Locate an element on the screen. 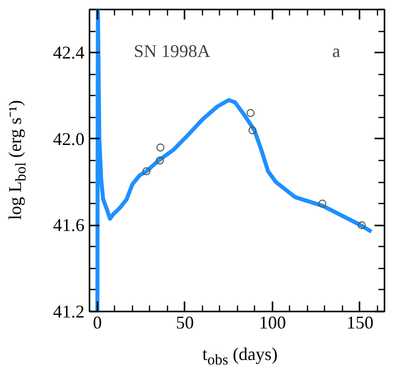  annotation: a is located at coordinates (336, 50).